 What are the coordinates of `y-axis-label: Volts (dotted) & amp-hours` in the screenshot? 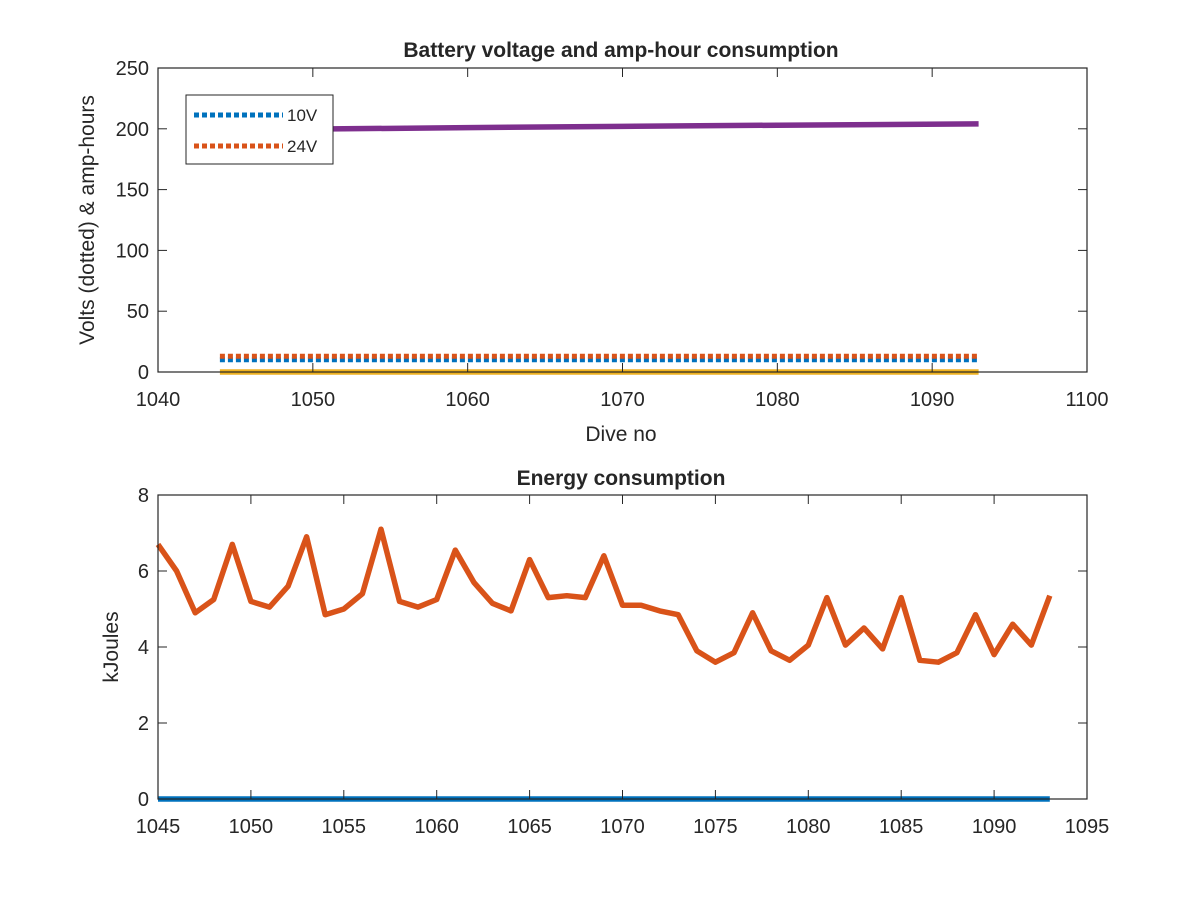 It's located at (87, 220).